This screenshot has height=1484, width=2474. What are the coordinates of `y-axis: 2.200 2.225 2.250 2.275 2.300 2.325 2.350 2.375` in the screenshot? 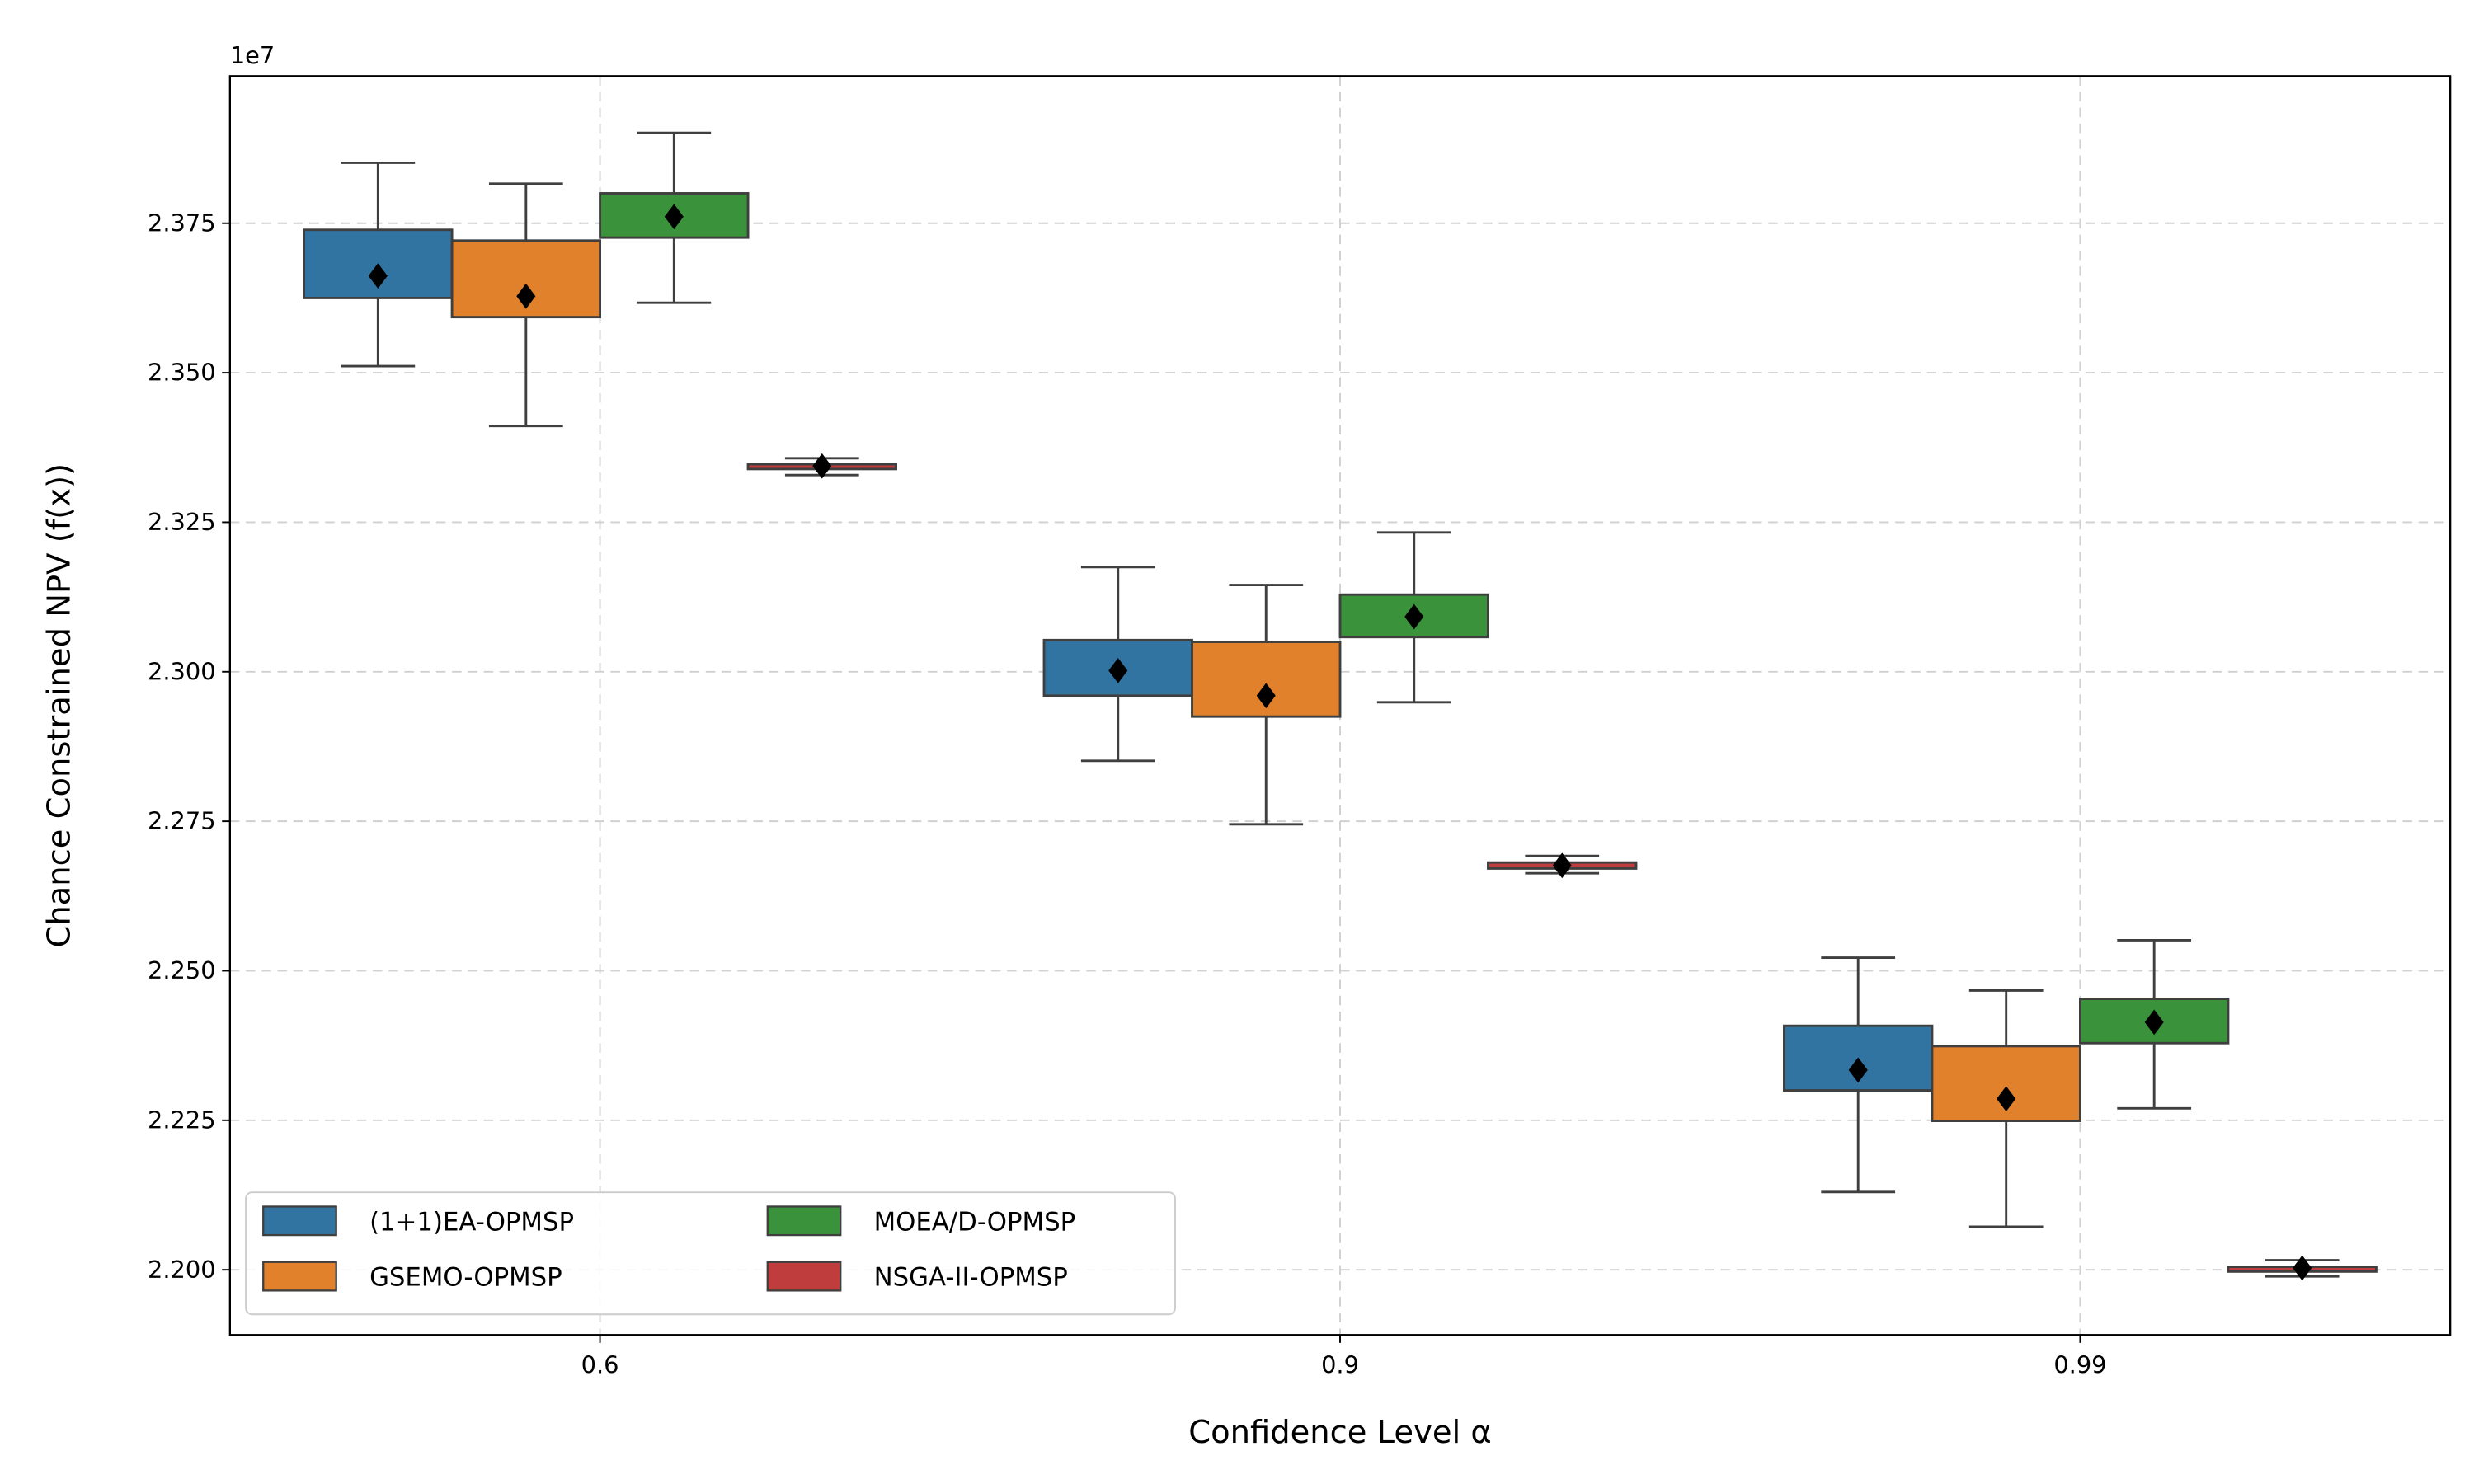 It's located at (189, 746).